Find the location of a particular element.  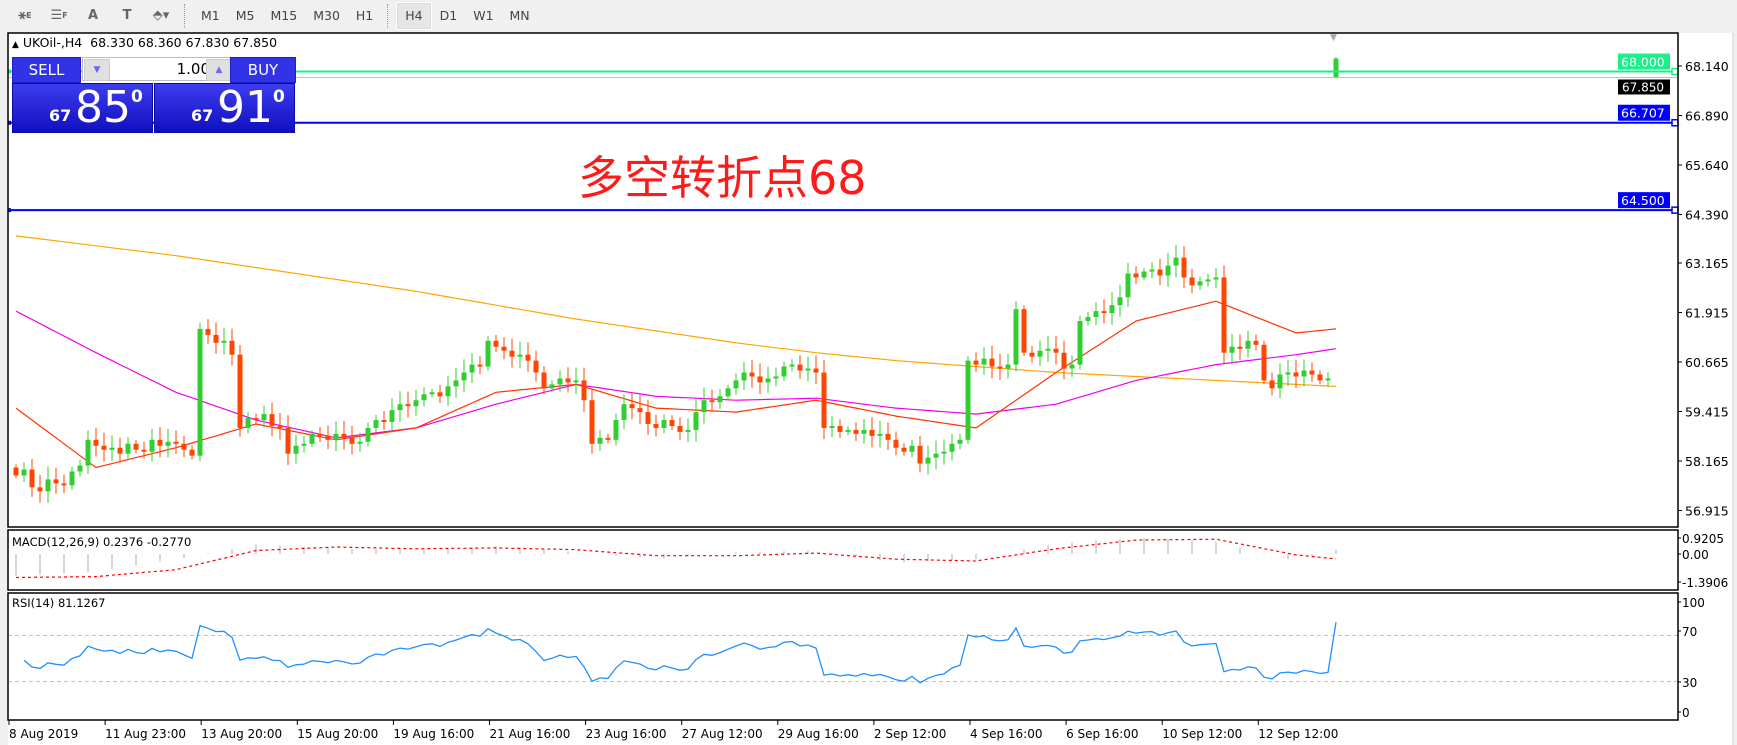

price-axis-label: 58.165 is located at coordinates (1707, 461).